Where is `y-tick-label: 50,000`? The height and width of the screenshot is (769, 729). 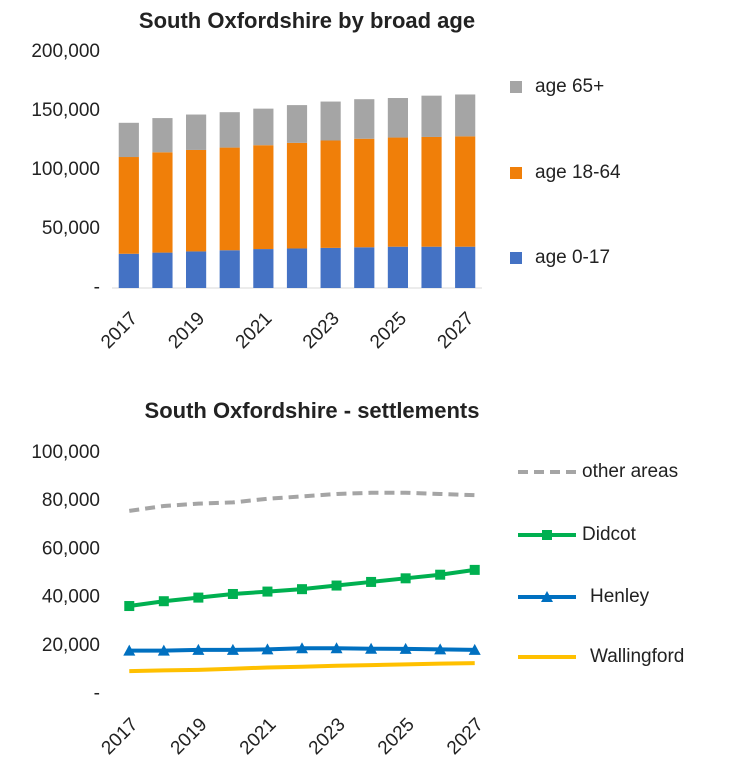 y-tick-label: 50,000 is located at coordinates (71, 228).